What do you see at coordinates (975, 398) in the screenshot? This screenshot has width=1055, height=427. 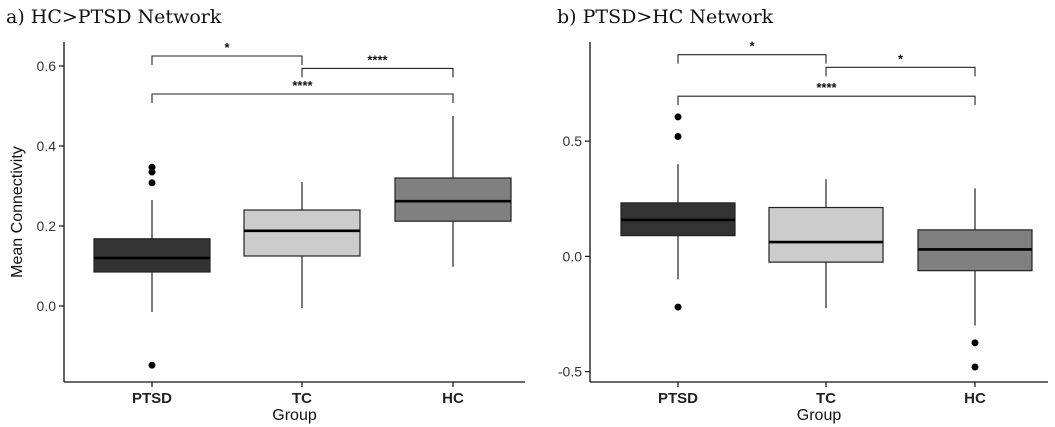 I see `panel-b-x-tick-label-hc: HC` at bounding box center [975, 398].